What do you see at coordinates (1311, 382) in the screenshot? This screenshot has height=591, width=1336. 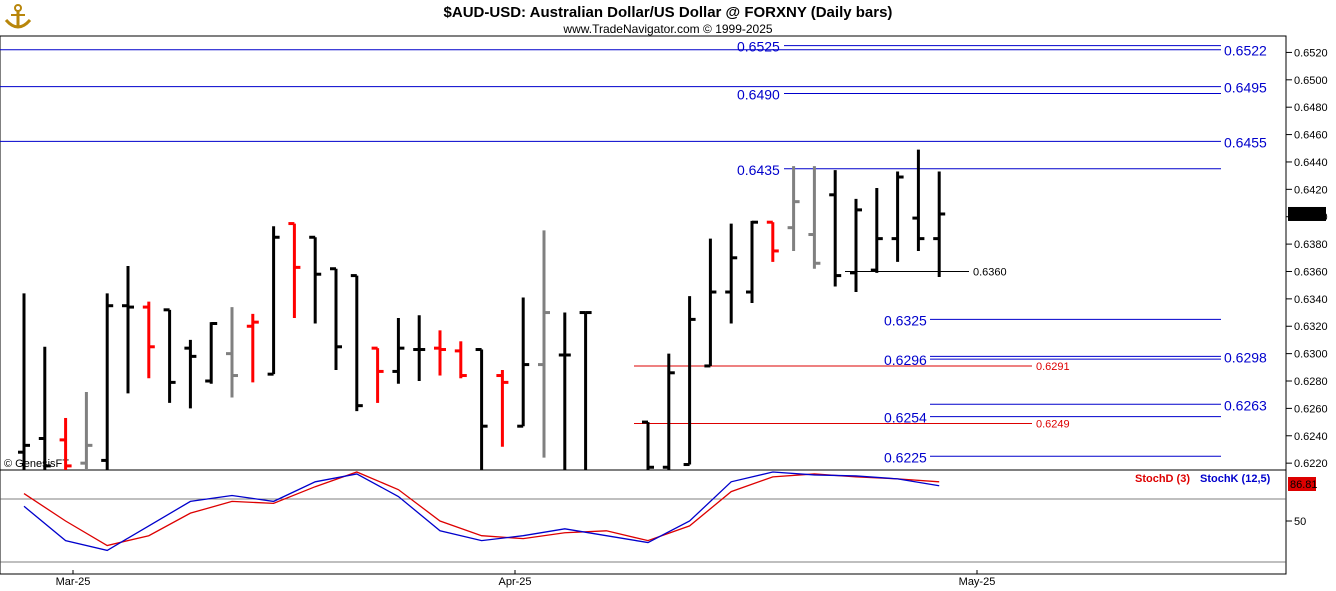 I see `y-tick-label-3: 0.6280` at bounding box center [1311, 382].